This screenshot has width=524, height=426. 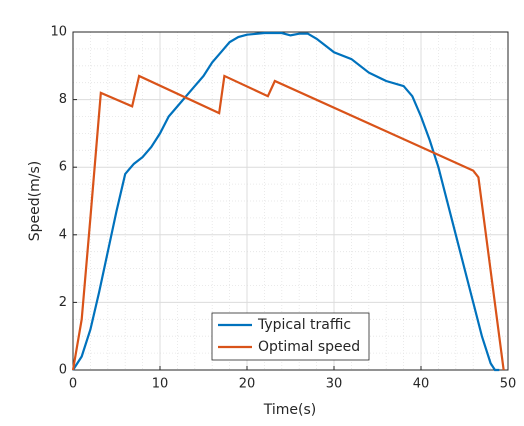 I want to click on y-tick-label: 0, so click(x=63, y=370).